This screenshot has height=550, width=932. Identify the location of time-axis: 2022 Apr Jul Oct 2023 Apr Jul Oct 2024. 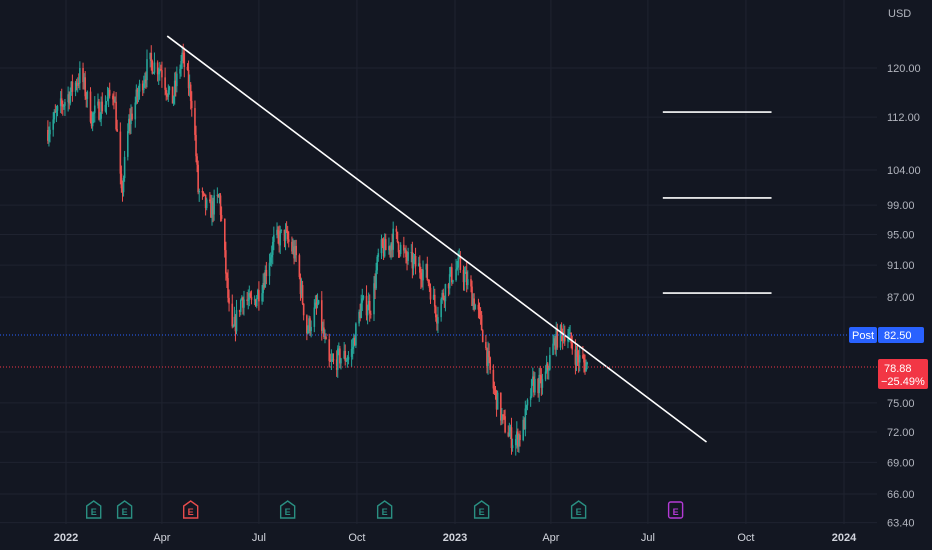
(438, 537).